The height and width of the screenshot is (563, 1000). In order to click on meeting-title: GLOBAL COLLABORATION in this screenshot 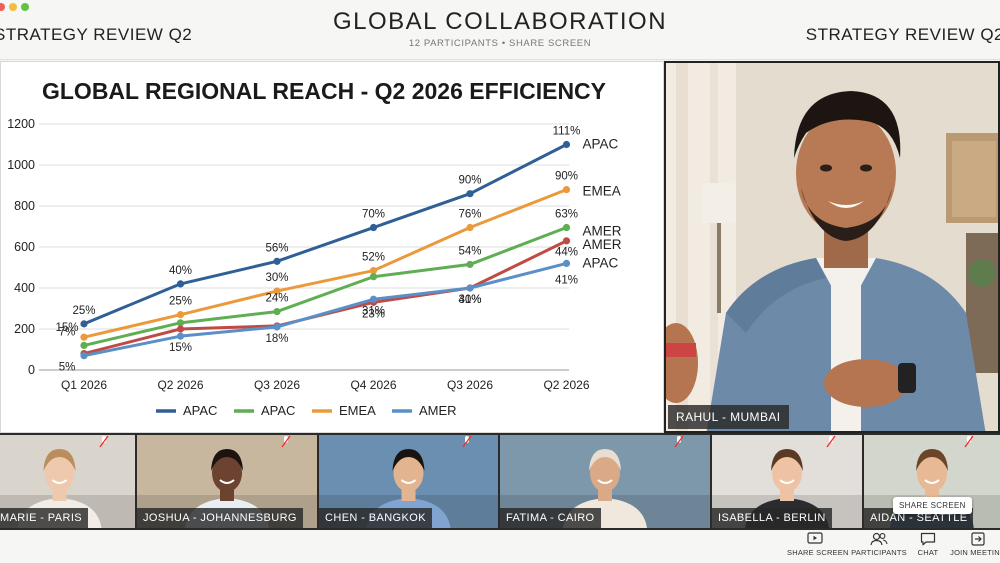, I will do `click(500, 21)`.